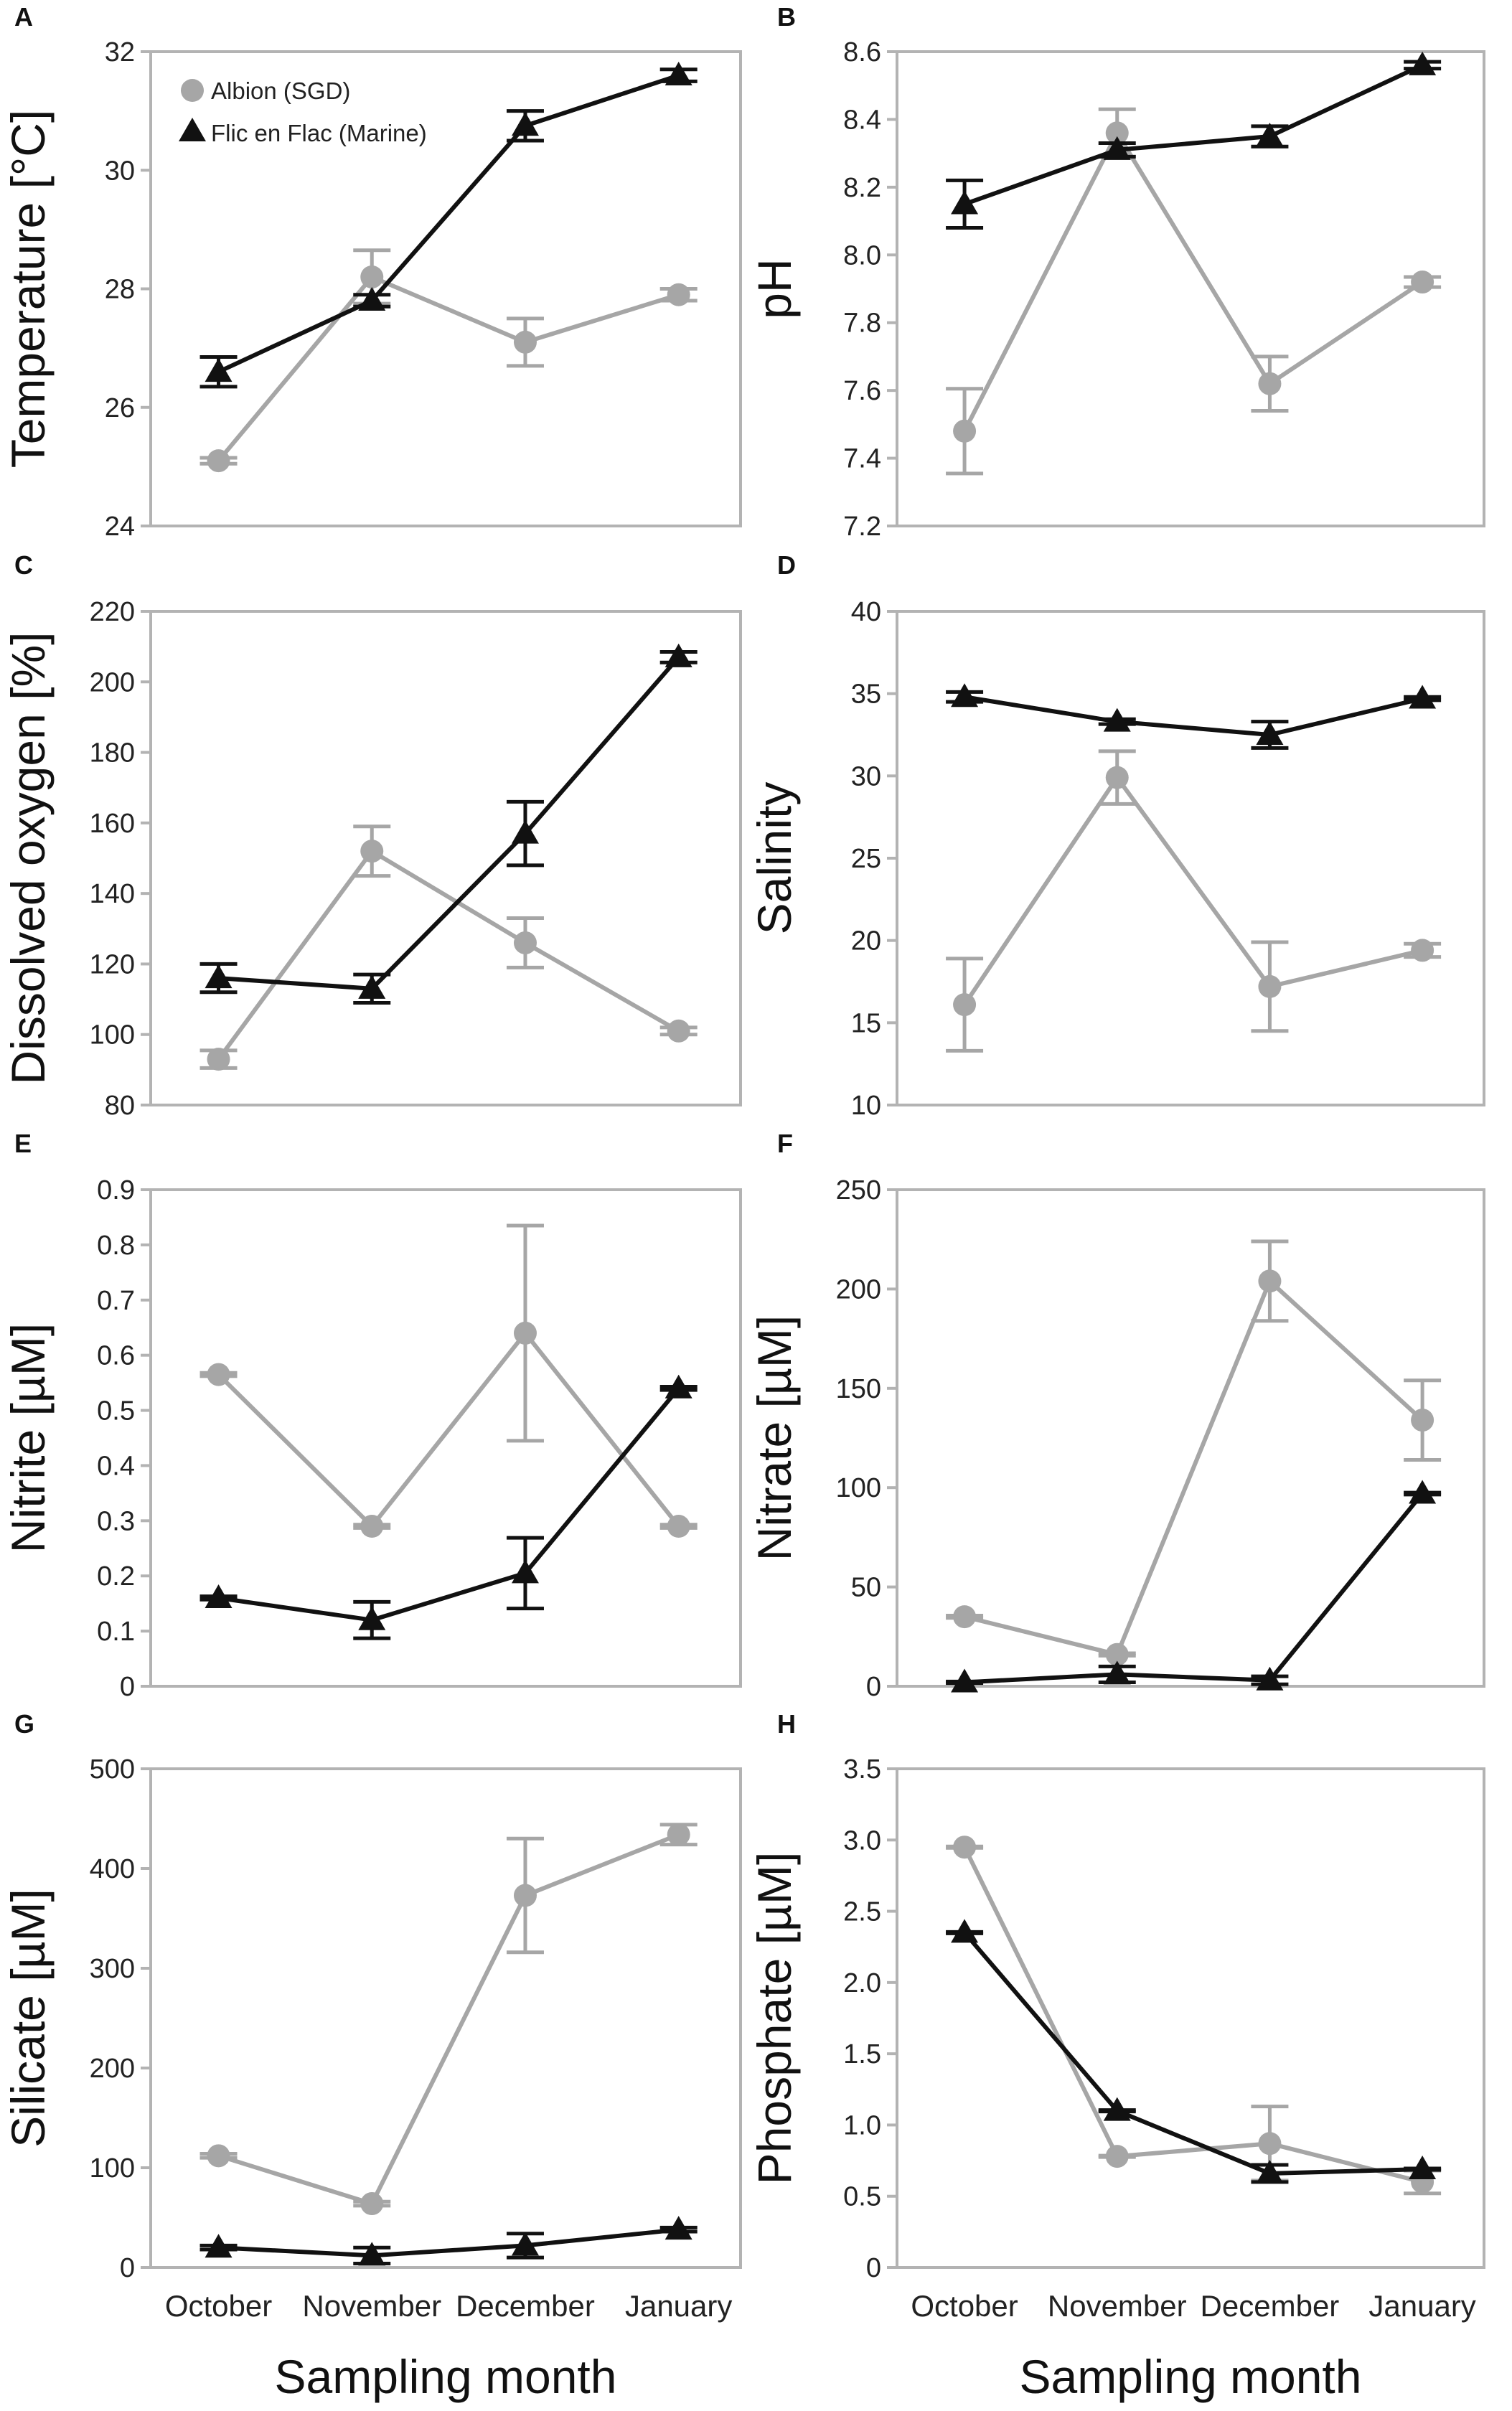 The height and width of the screenshot is (2411, 1512). What do you see at coordinates (23, 1143) in the screenshot?
I see `panel-letter: E` at bounding box center [23, 1143].